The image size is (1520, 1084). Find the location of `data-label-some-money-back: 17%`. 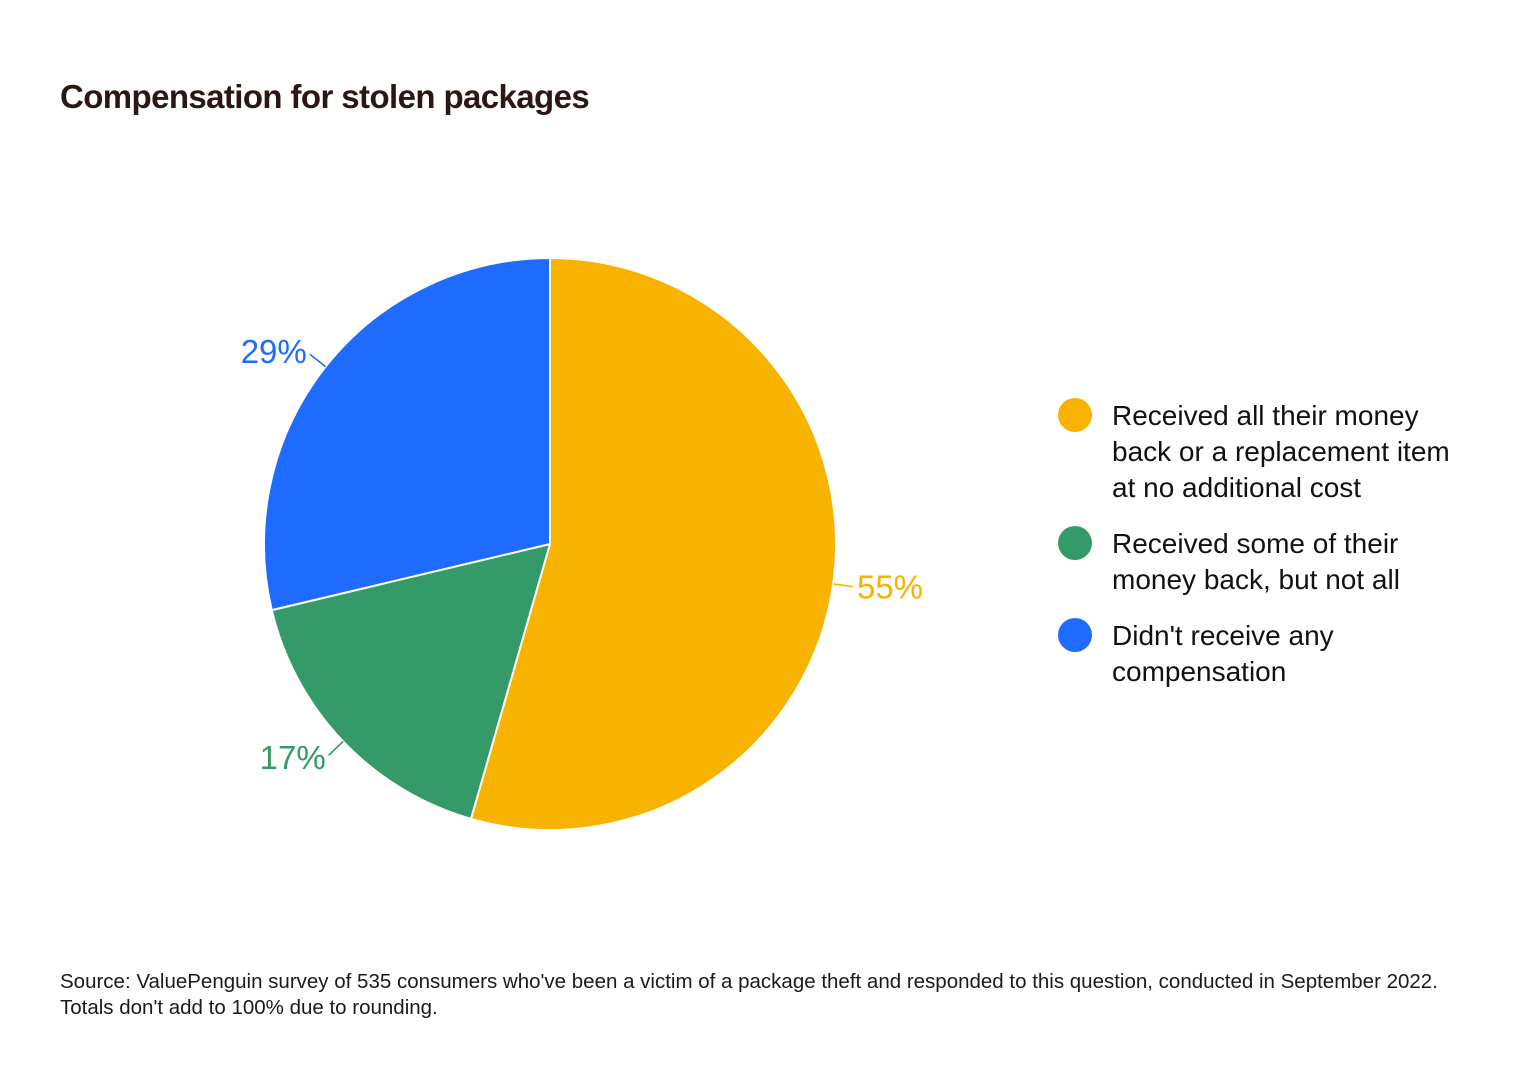

data-label-some-money-back: 17% is located at coordinates (293, 757).